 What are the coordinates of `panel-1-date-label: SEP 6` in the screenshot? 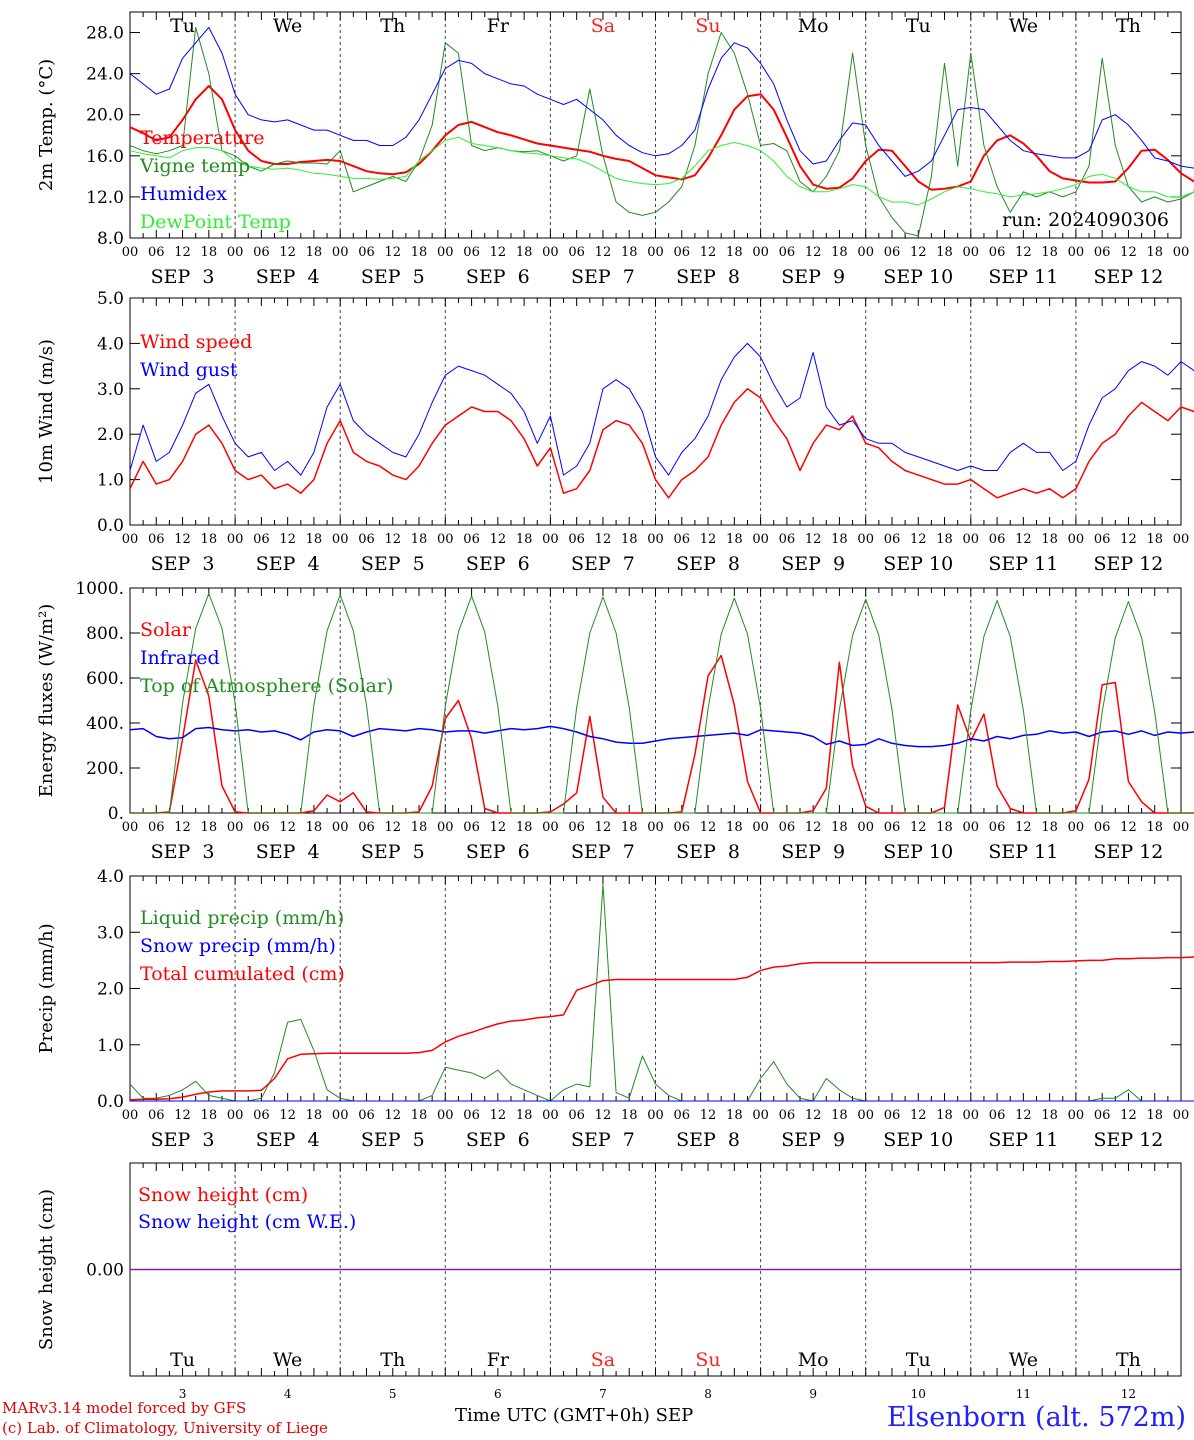 It's located at (498, 277).